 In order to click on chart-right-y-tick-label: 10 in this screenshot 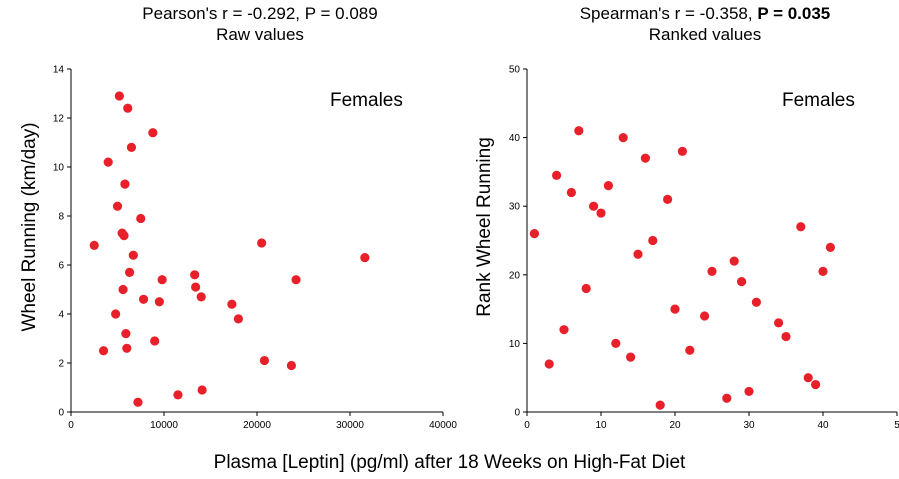, I will do `click(515, 344)`.